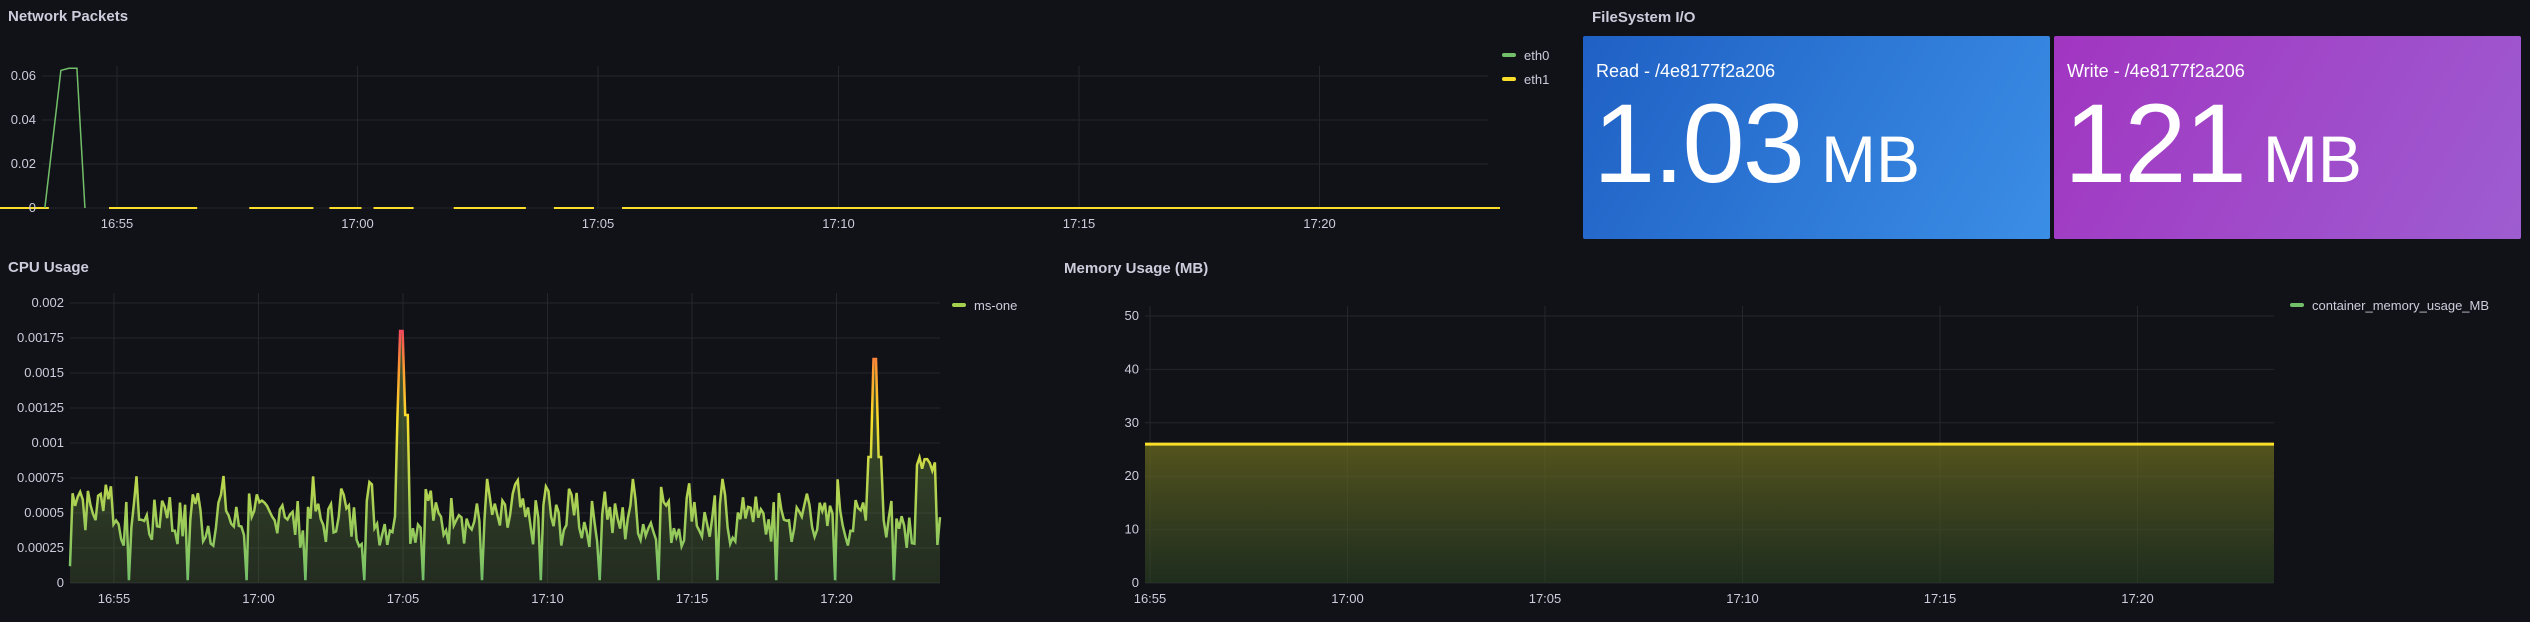 Image resolution: width=2530 pixels, height=622 pixels. I want to click on y-tick-label: 40, so click(1132, 368).